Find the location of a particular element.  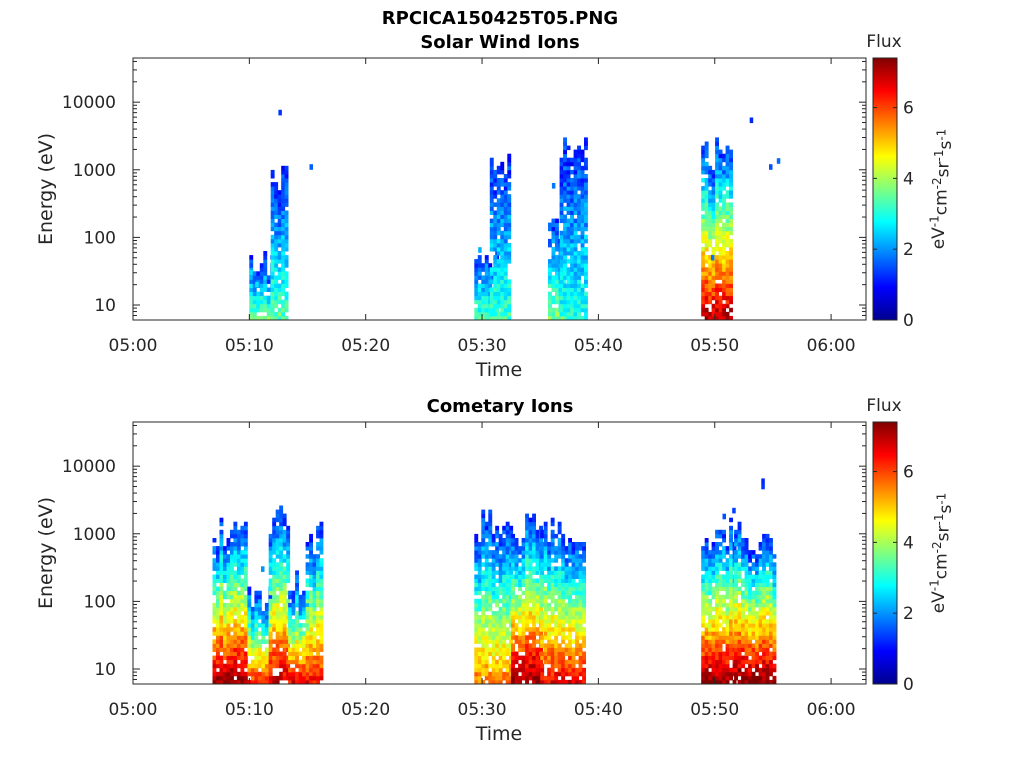

x-tick-label: 05:10 is located at coordinates (249, 710).